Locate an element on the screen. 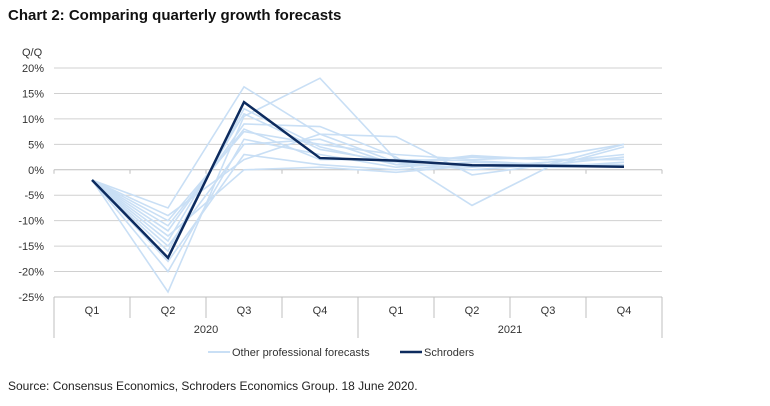  y-tick-label: 15% is located at coordinates (33, 94).